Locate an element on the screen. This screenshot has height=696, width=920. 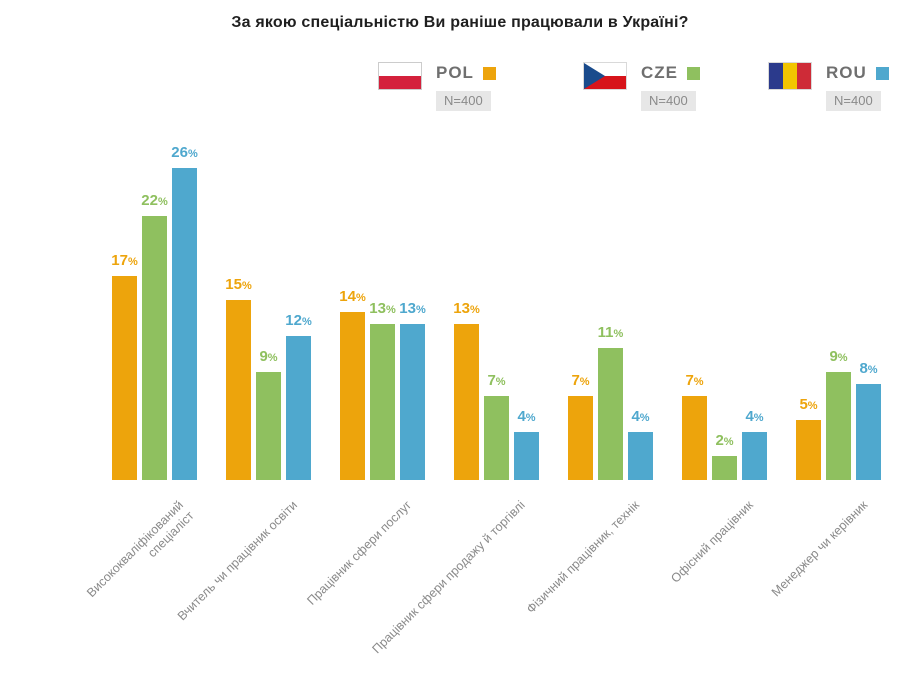
bar-value-label-cze-category-1: 22% is located at coordinates (155, 201).